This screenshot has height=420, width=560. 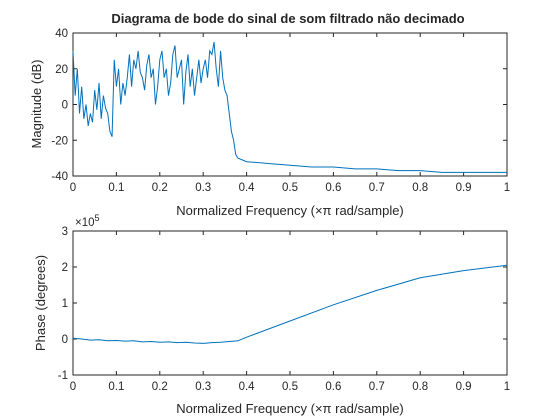 What do you see at coordinates (97, 218) in the screenshot?
I see `phase-y-exponent-power: 5` at bounding box center [97, 218].